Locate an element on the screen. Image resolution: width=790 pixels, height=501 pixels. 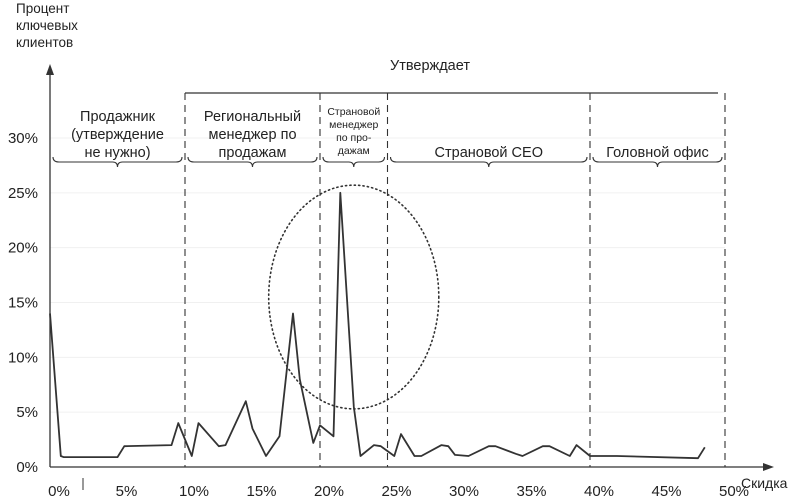
x-tick-label-10: 10% is located at coordinates (194, 491).